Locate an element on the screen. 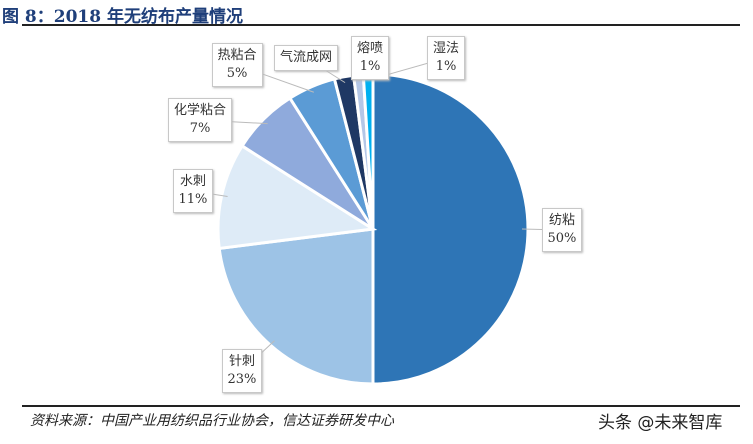  data-label-value: 50% is located at coordinates (562, 238).